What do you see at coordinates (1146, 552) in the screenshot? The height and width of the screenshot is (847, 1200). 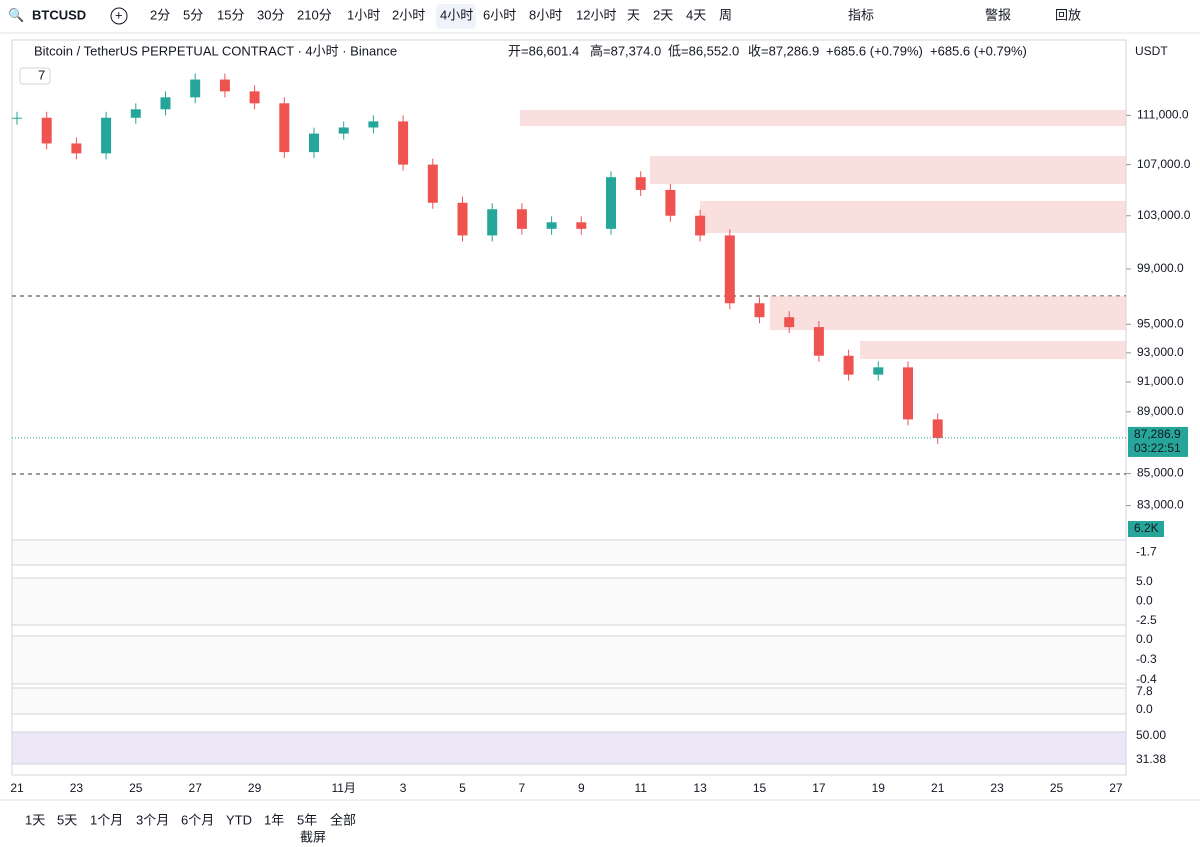 I see `pane-label: -1.7` at bounding box center [1146, 552].